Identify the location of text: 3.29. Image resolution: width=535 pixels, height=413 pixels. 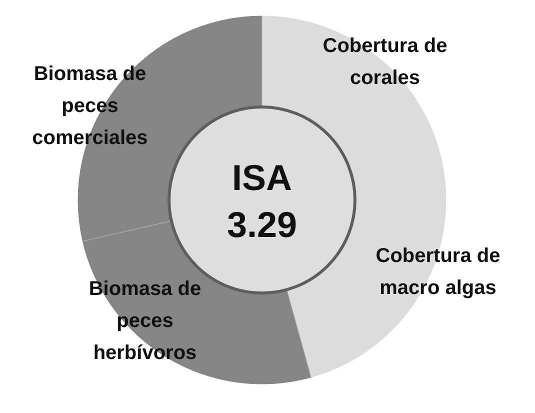
(262, 224).